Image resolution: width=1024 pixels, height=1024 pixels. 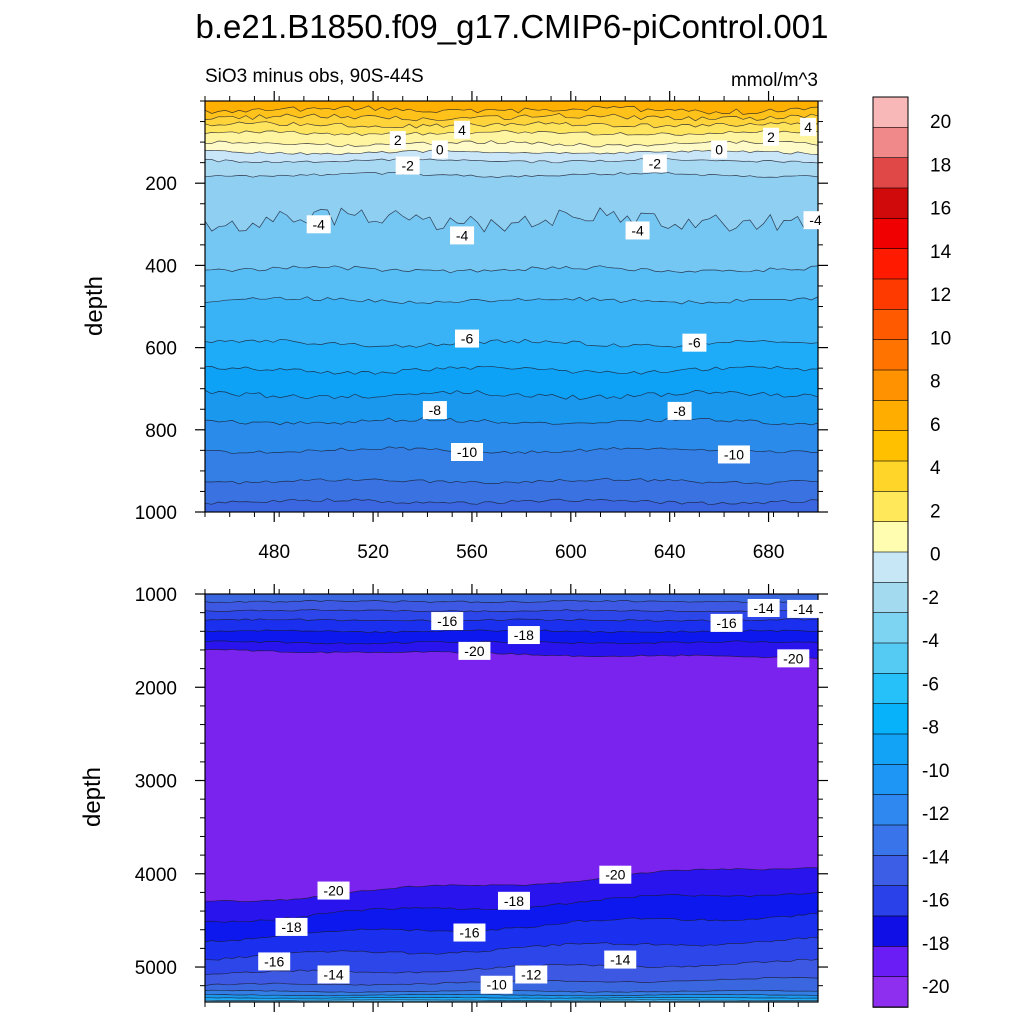 What do you see at coordinates (935, 771) in the screenshot?
I see `colorbar-tick-label: -10` at bounding box center [935, 771].